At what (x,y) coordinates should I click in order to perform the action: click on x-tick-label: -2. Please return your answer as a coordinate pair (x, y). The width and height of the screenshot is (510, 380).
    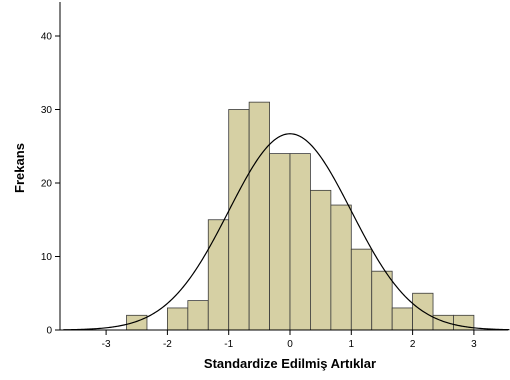
    Looking at the image, I should click on (167, 344).